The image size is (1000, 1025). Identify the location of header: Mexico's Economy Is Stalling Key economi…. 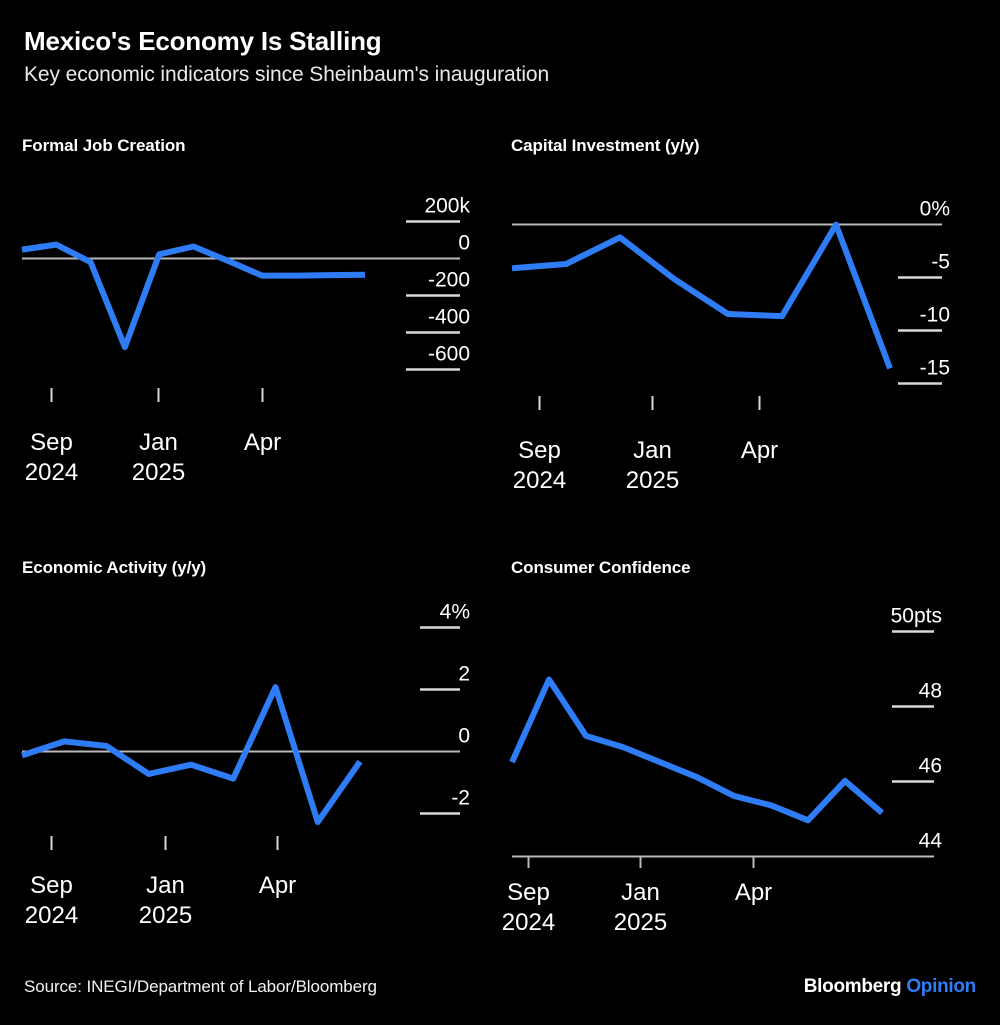
(494, 57).